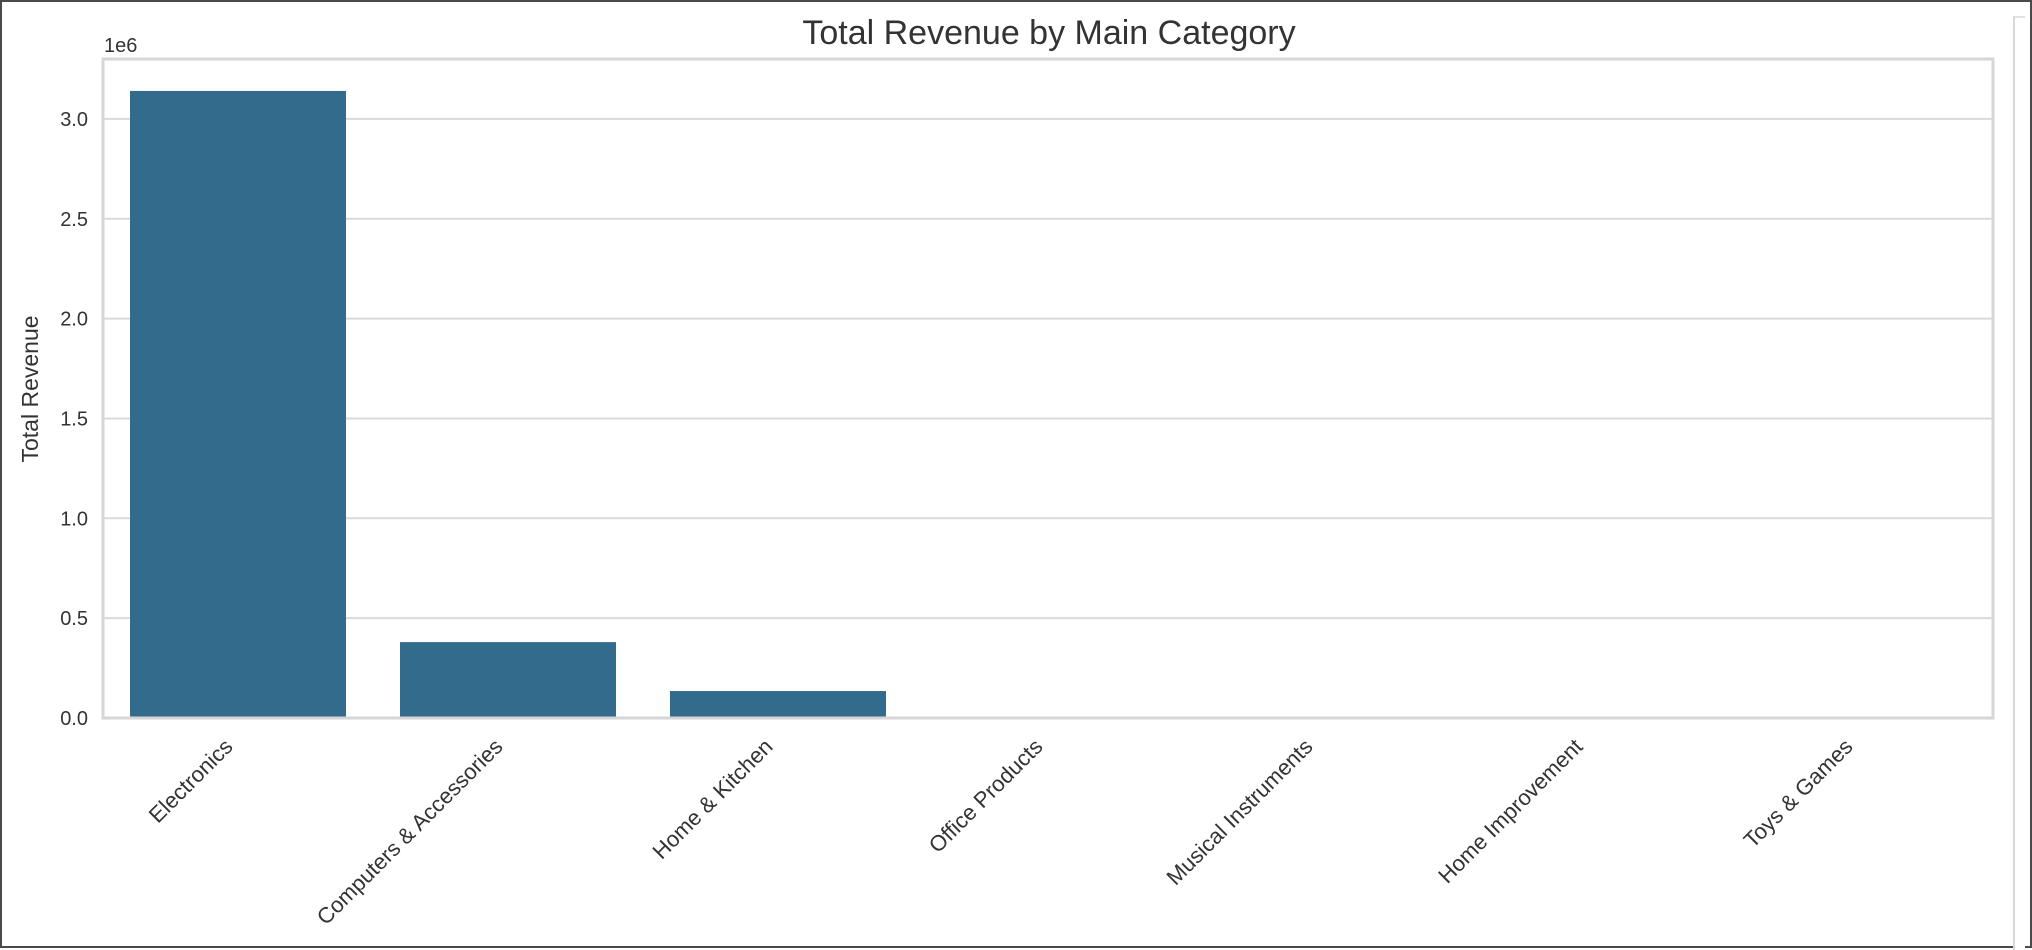 Image resolution: width=2032 pixels, height=950 pixels. What do you see at coordinates (74, 120) in the screenshot?
I see `y-tick-label: 3.0` at bounding box center [74, 120].